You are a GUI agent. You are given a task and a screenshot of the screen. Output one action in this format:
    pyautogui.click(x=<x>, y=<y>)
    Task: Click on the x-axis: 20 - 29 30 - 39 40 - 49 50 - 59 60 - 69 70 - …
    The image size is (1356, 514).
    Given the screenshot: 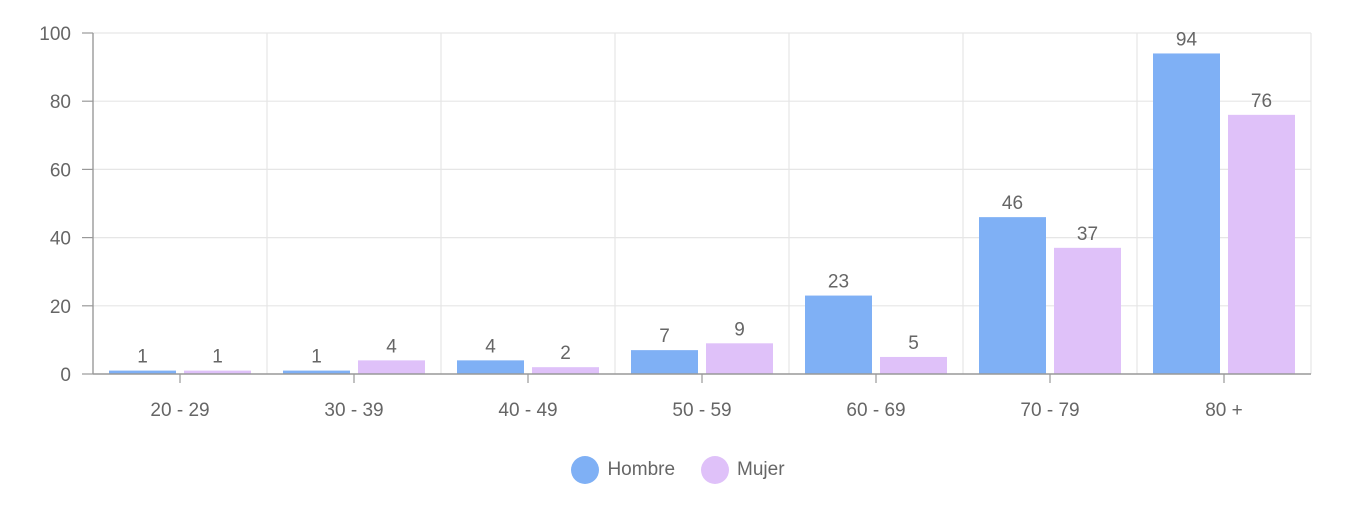 What is the action you would take?
    pyautogui.click(x=702, y=397)
    